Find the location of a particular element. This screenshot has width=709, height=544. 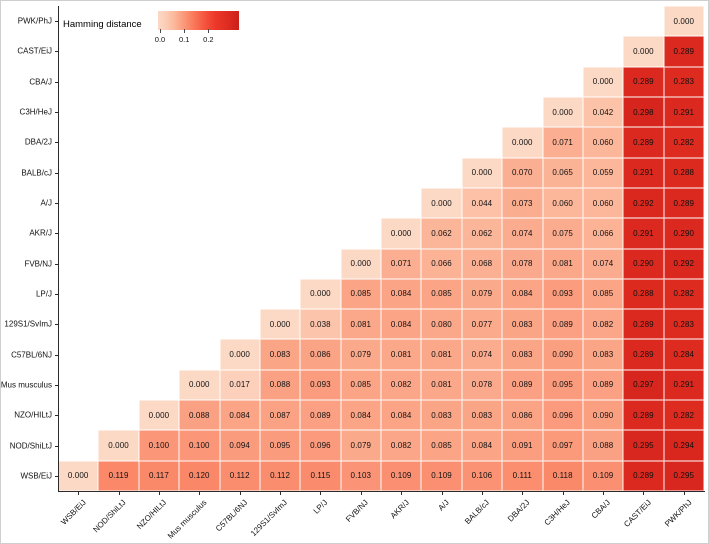

heatmap-cell: 0.017 is located at coordinates (239, 385).